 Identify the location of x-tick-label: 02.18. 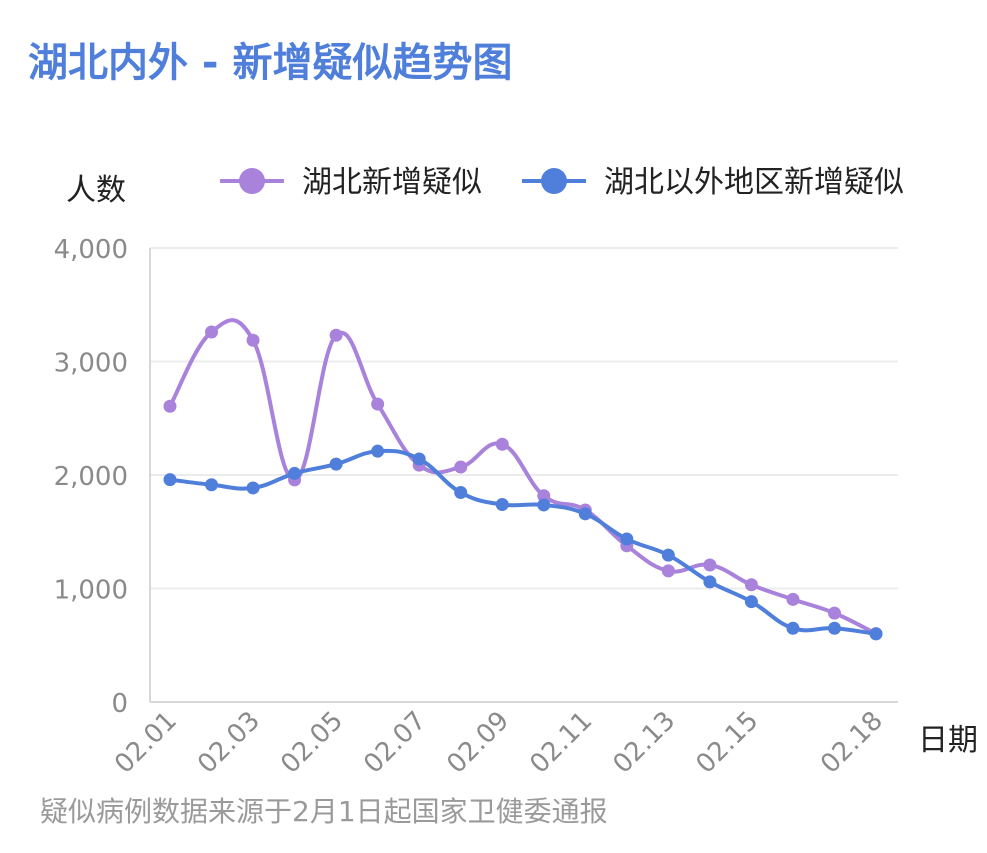
(852, 743).